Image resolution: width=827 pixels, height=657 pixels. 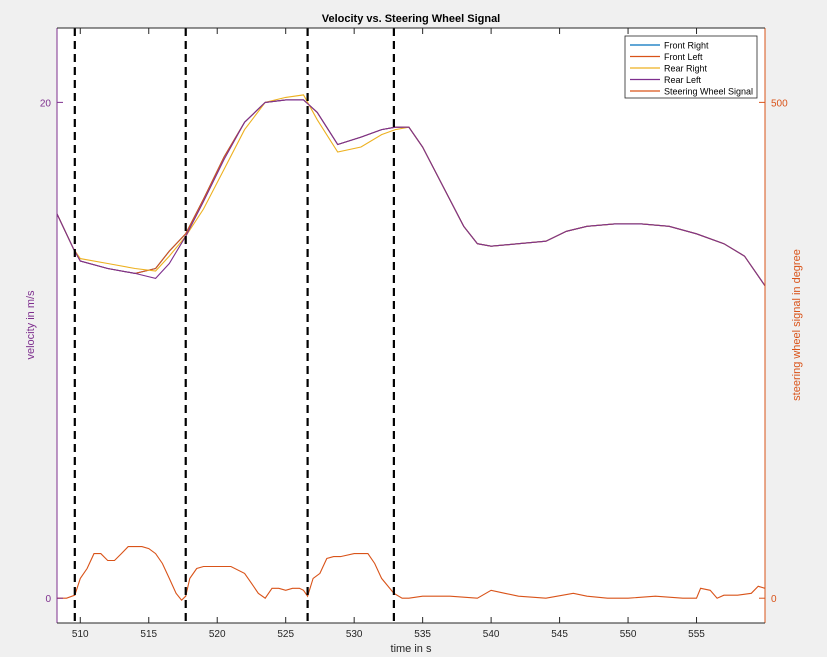 What do you see at coordinates (411, 574) in the screenshot?
I see `series-steering-wheel-signal` at bounding box center [411, 574].